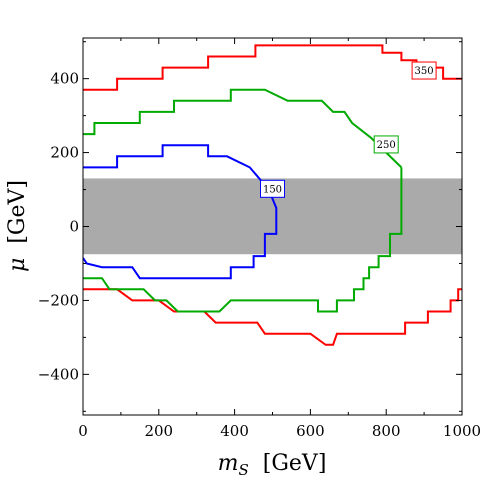 This screenshot has width=500, height=480. What do you see at coordinates (243, 470) in the screenshot?
I see `x-axis-subscript: S` at bounding box center [243, 470].